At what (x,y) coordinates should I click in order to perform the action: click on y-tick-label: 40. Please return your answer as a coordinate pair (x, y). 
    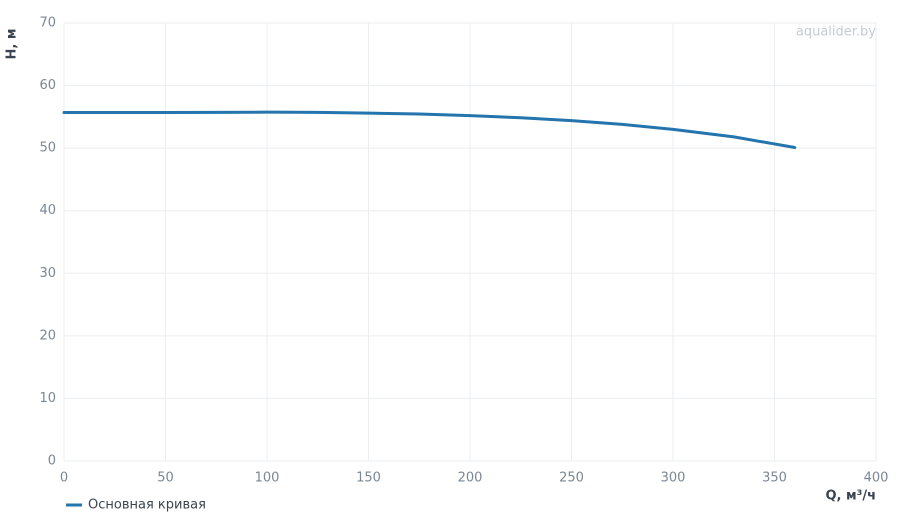
    Looking at the image, I should click on (47, 210).